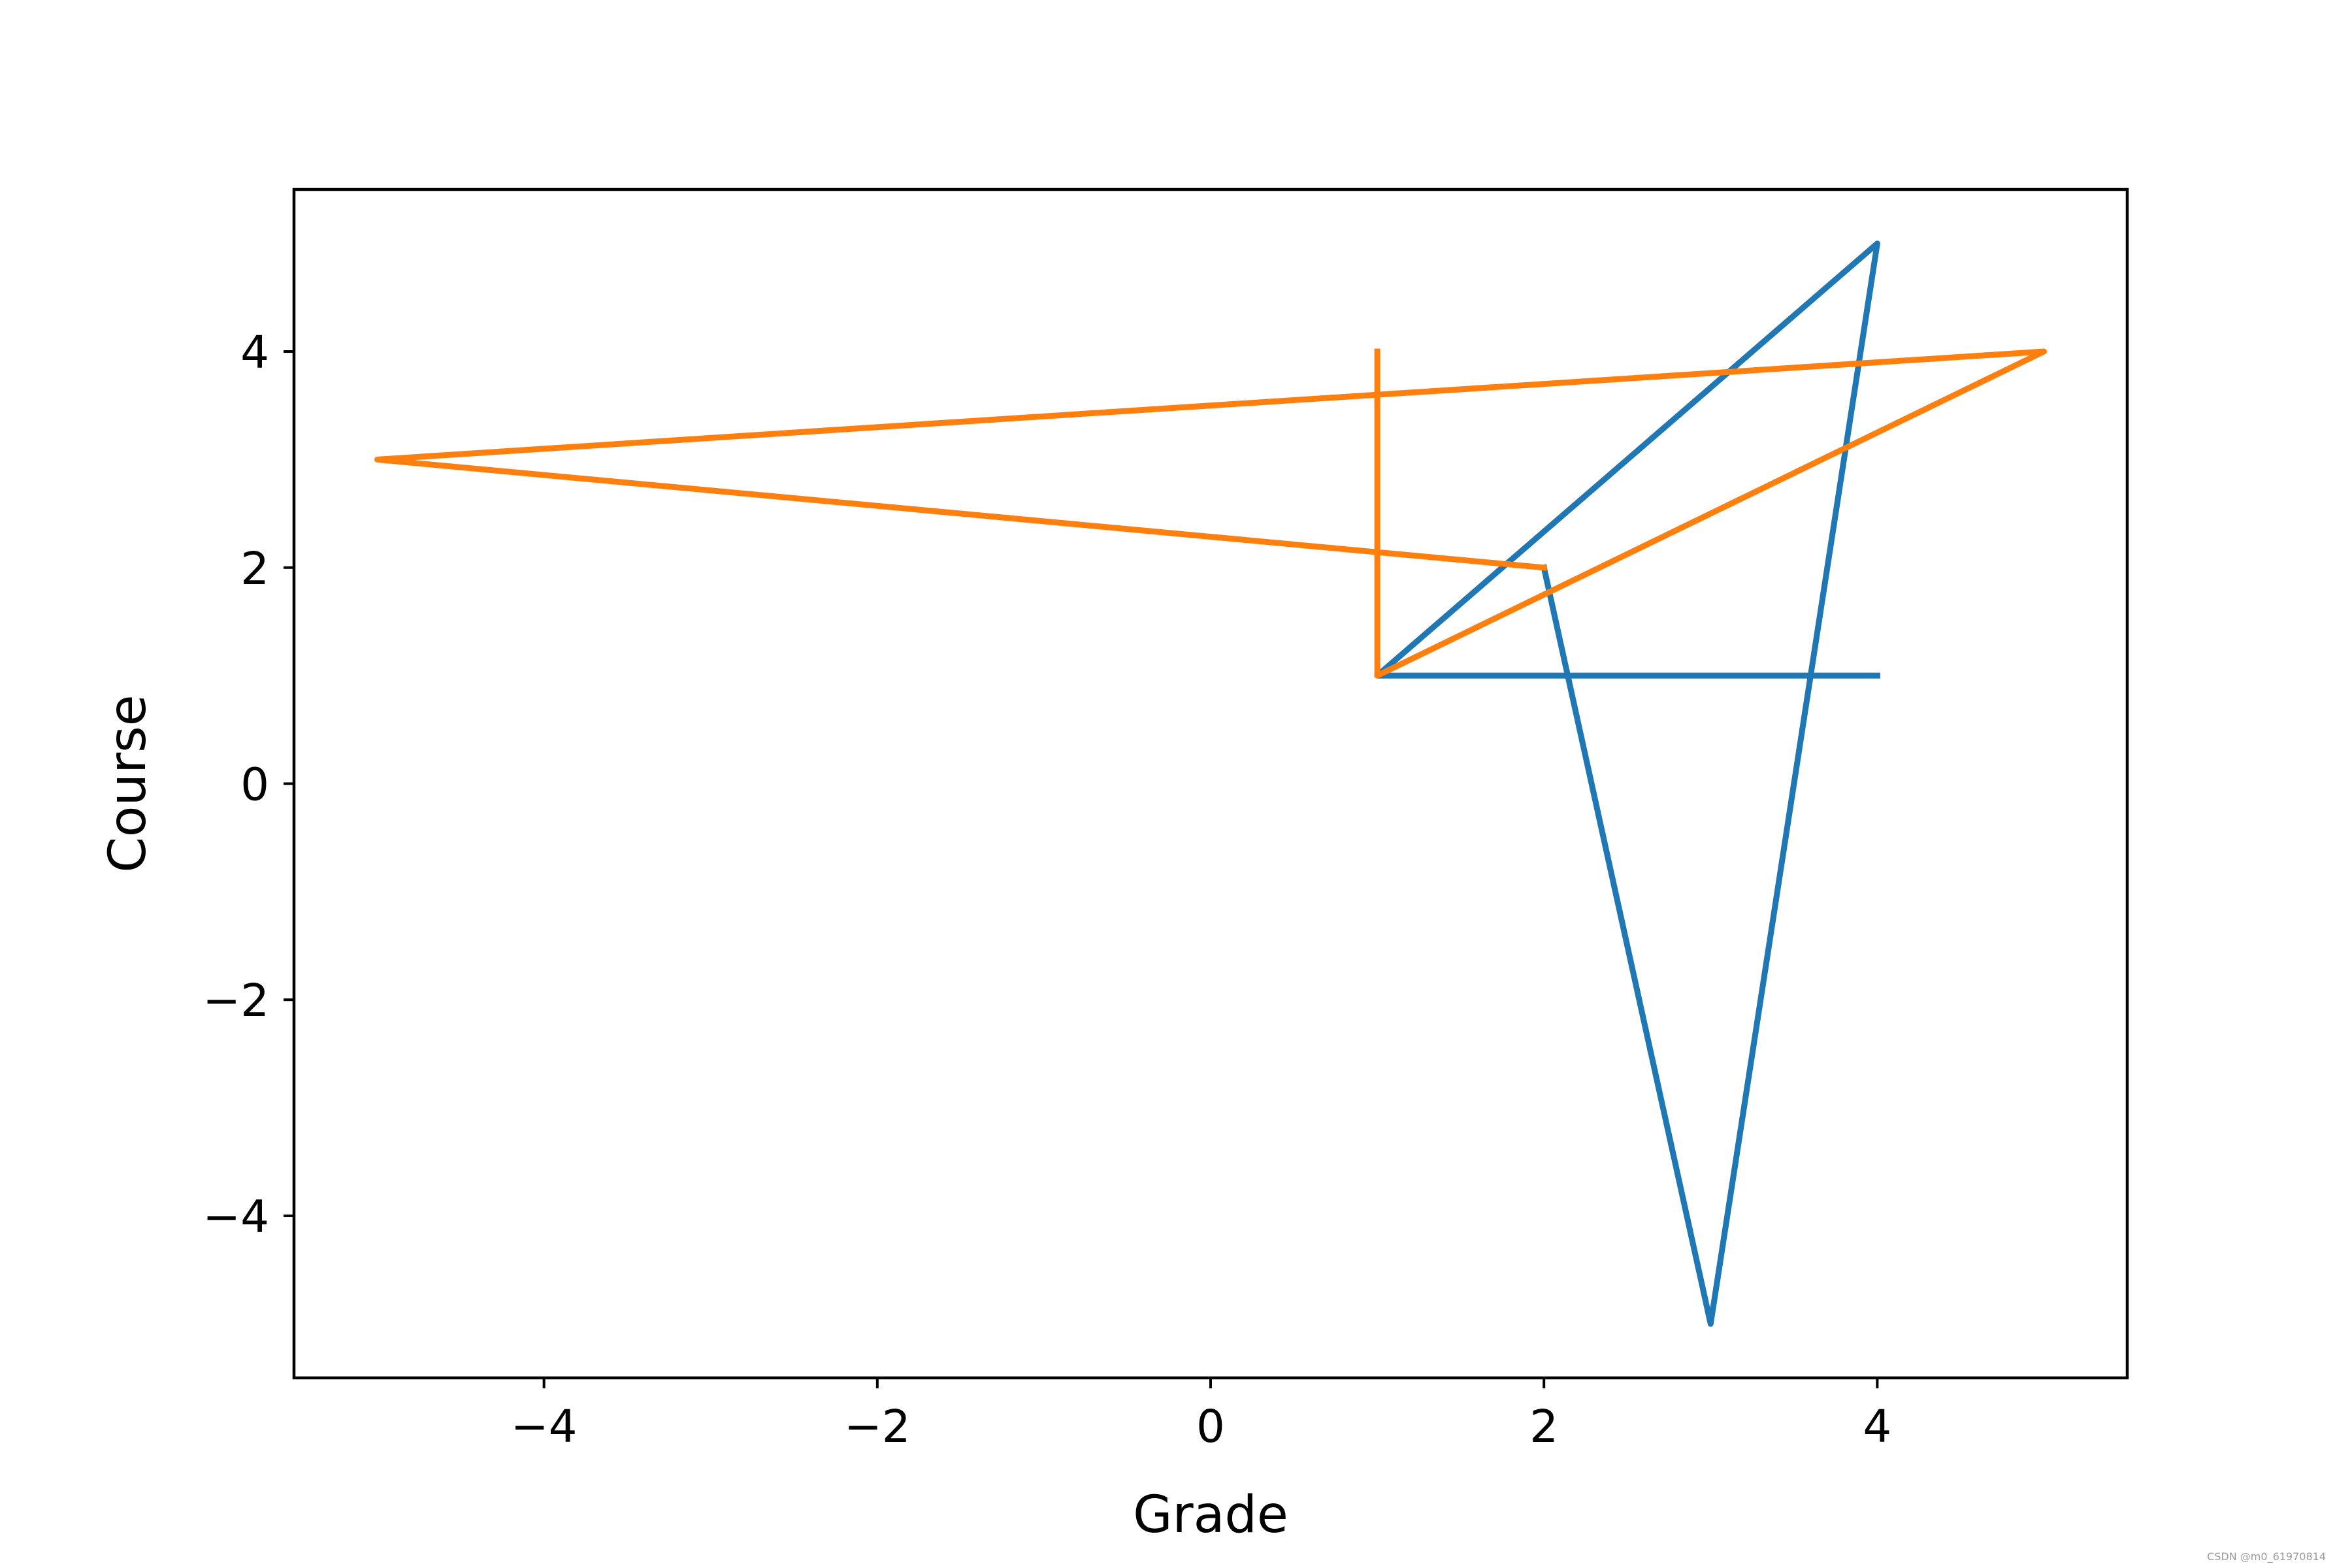 This screenshot has width=2352, height=1568. What do you see at coordinates (877, 1427) in the screenshot?
I see `x-tick-label: −2` at bounding box center [877, 1427].